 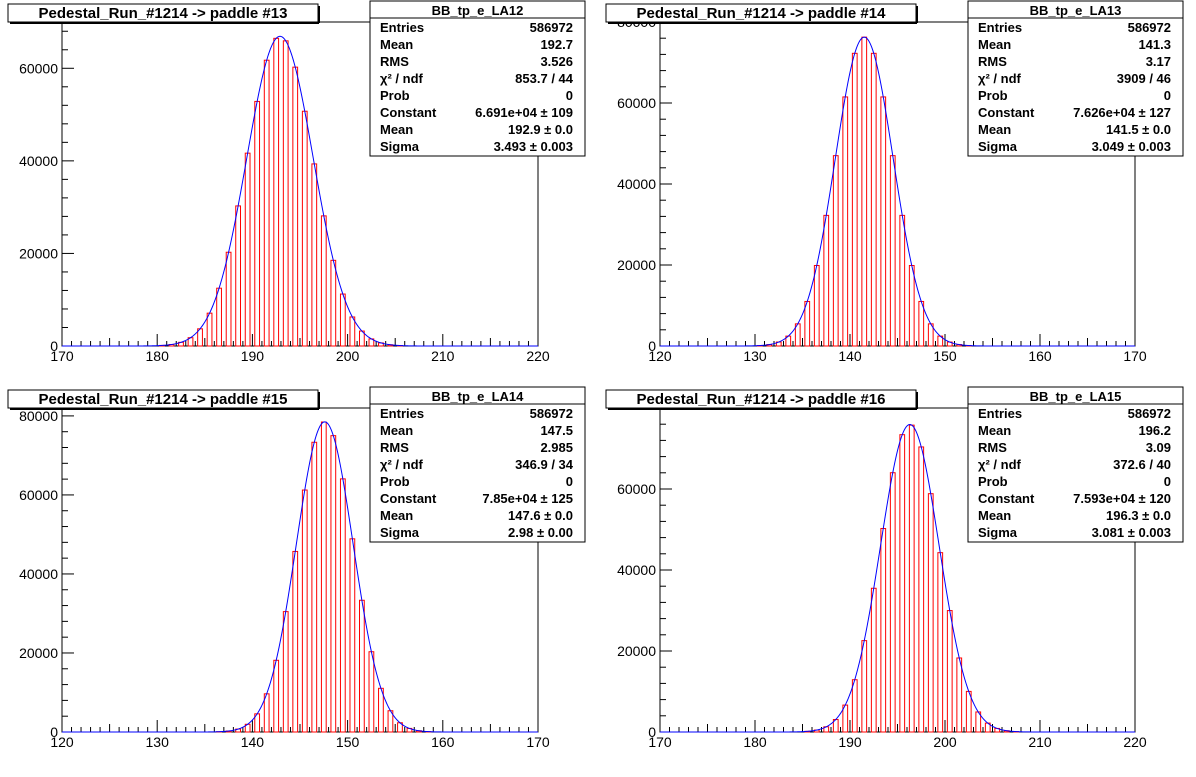 What do you see at coordinates (1154, 430) in the screenshot?
I see `stats-value: 196.2` at bounding box center [1154, 430].